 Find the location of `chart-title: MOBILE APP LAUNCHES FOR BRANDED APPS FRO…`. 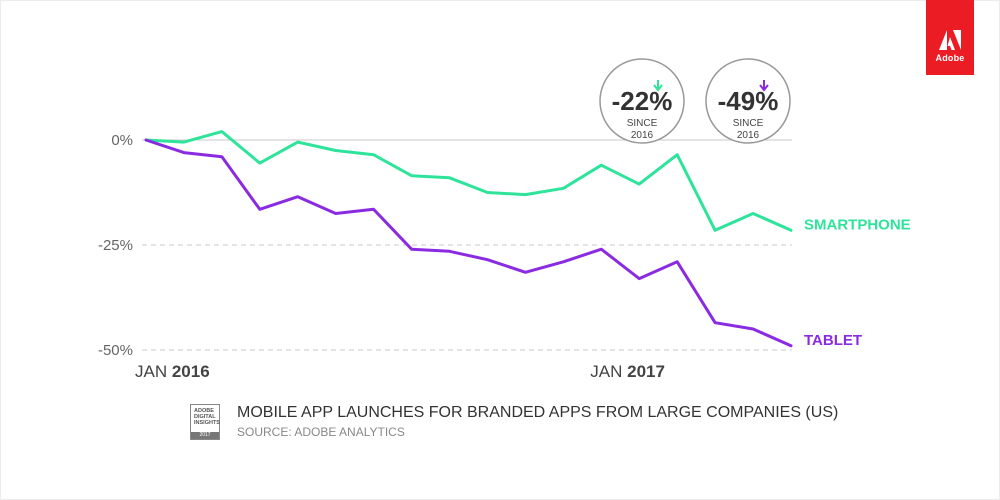

chart-title: MOBILE APP LAUNCHES FOR BRANDED APPS FRO… is located at coordinates (538, 412).